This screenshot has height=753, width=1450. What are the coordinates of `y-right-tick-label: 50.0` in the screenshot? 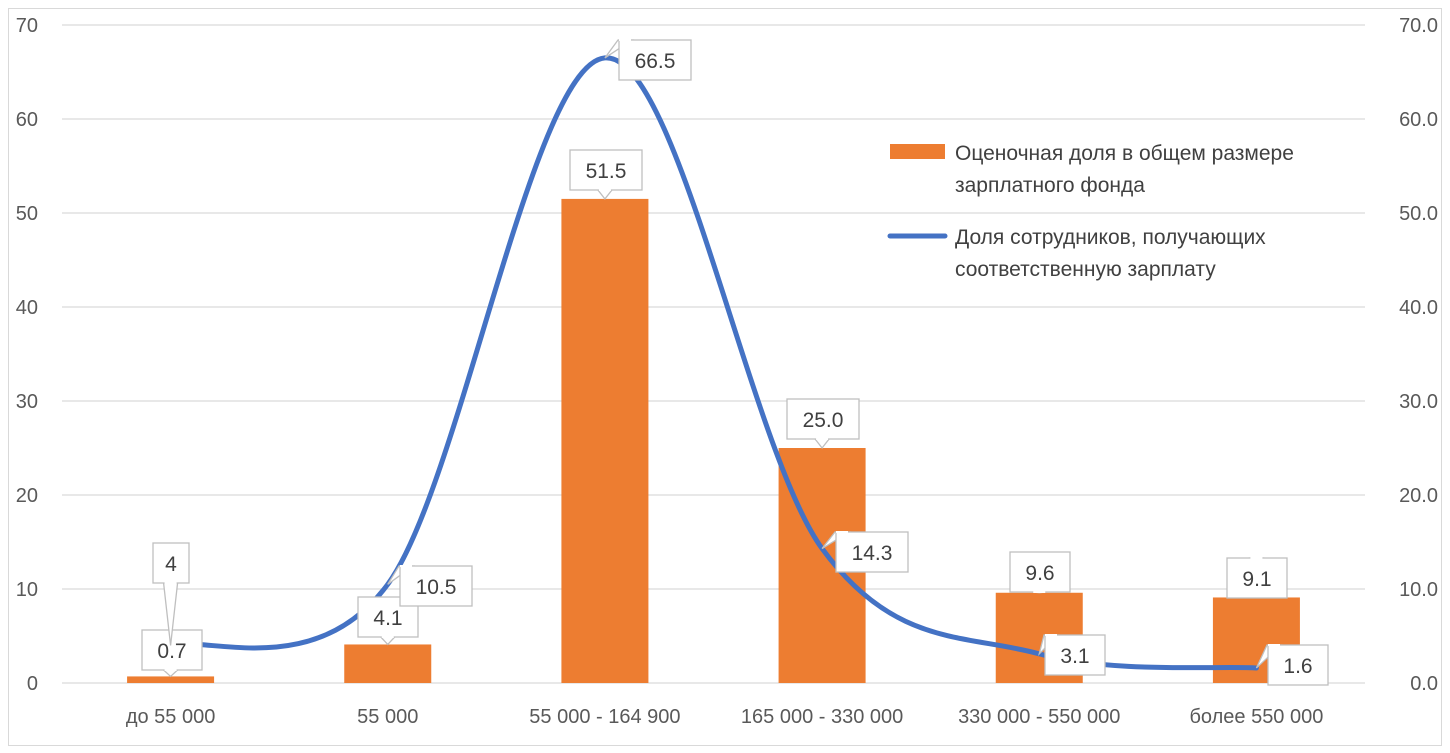 It's located at (1418, 214).